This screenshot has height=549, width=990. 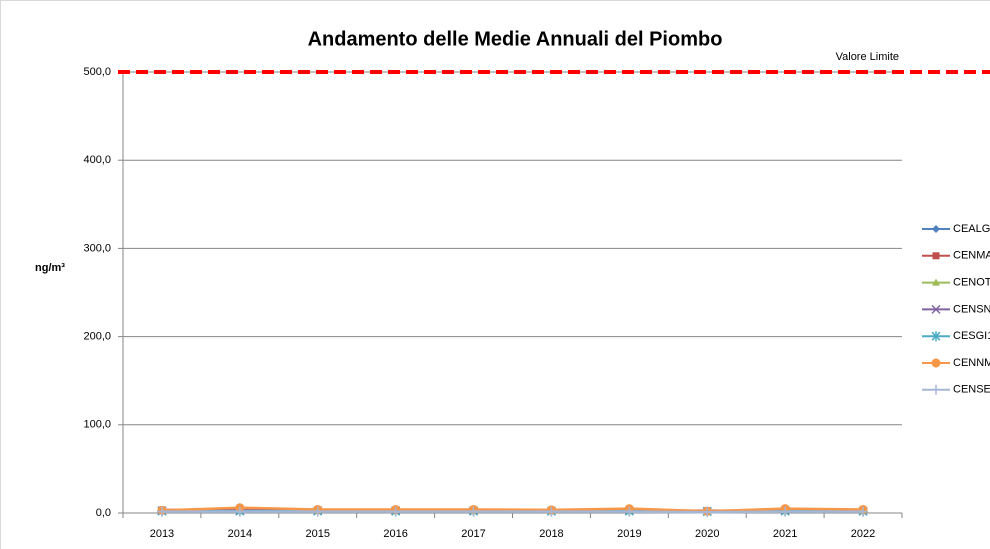 What do you see at coordinates (162, 534) in the screenshot?
I see `x-tick-label: 2013` at bounding box center [162, 534].